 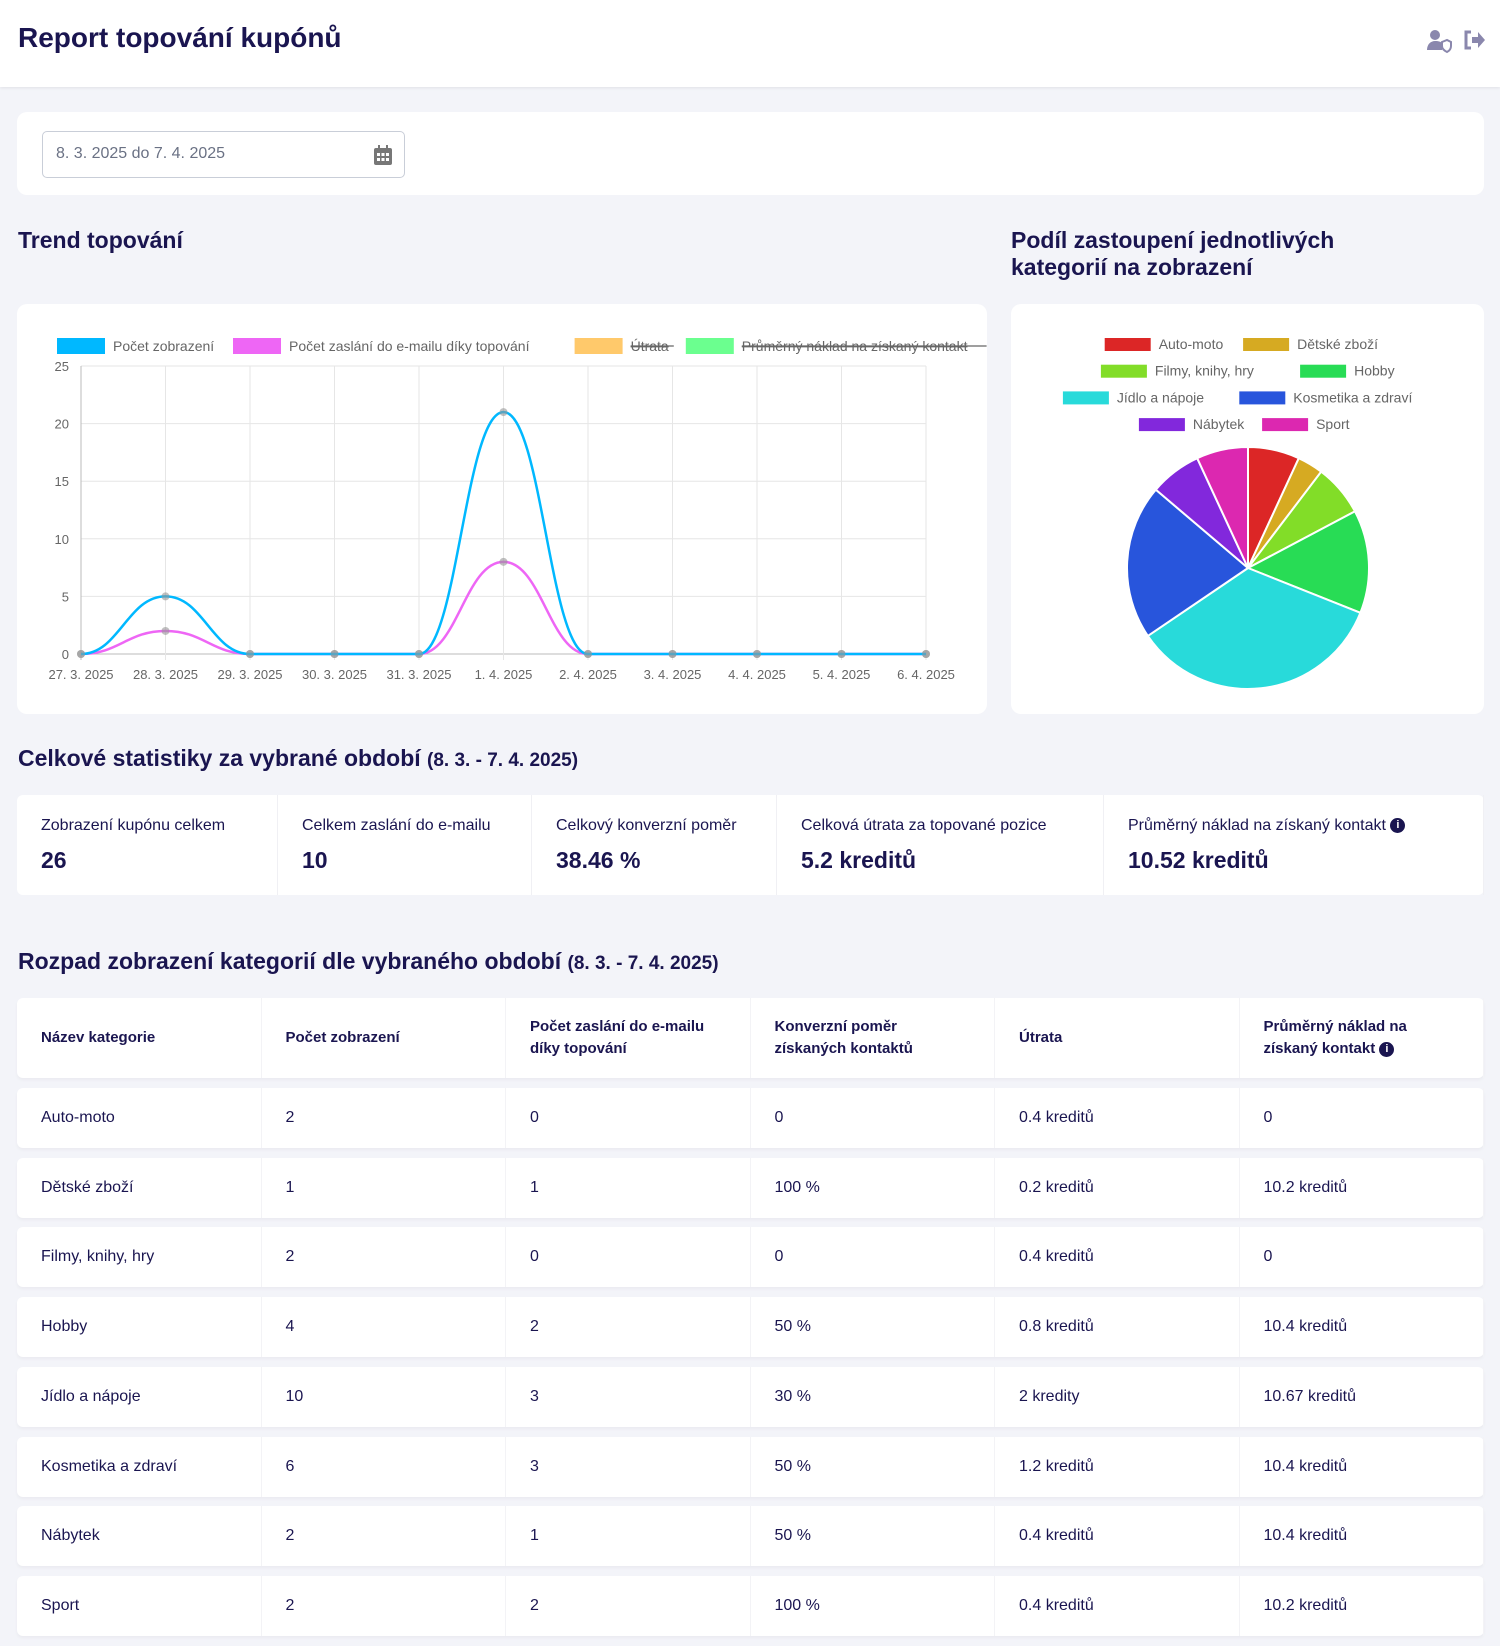 I want to click on stat-label-text: Zobrazení kupónu celkem, so click(x=133, y=825).